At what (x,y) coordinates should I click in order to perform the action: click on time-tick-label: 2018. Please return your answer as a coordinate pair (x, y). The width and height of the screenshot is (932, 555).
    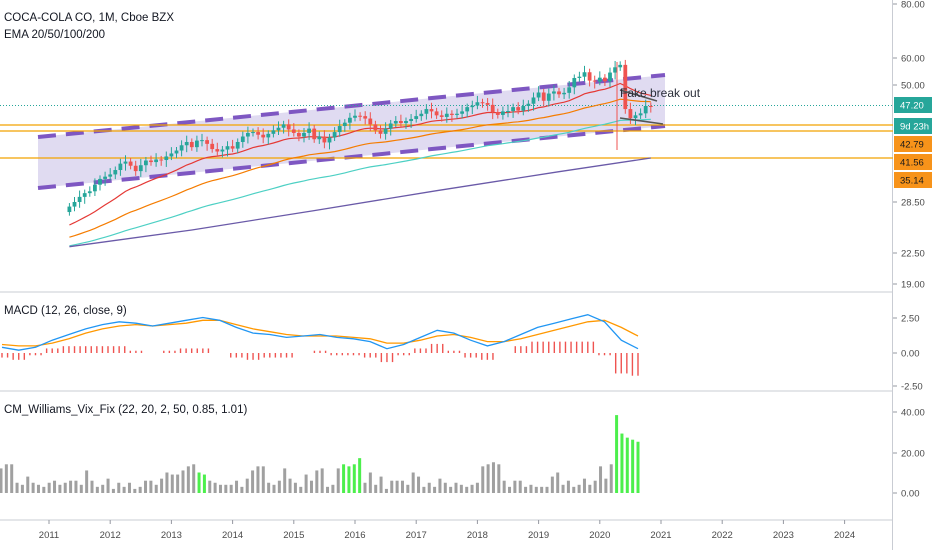
    Looking at the image, I should click on (477, 535).